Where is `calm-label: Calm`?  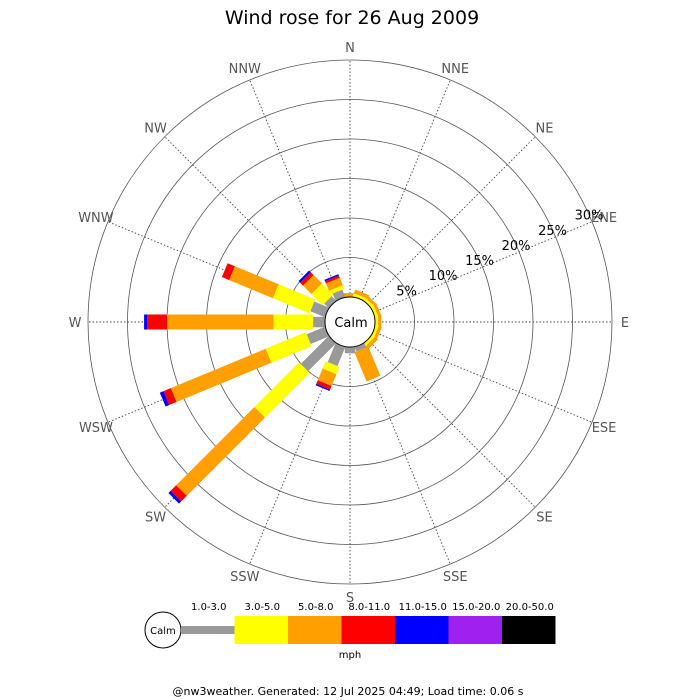 calm-label: Calm is located at coordinates (350, 323).